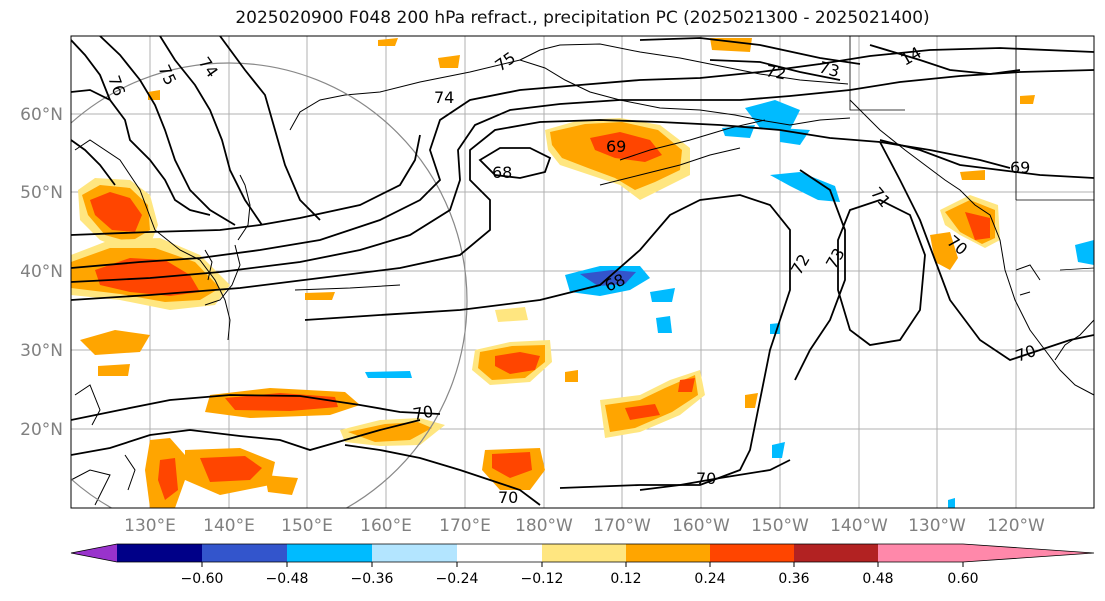 This screenshot has width=1105, height=601. What do you see at coordinates (1016, 526) in the screenshot?
I see `lon-label: 120°W` at bounding box center [1016, 526].